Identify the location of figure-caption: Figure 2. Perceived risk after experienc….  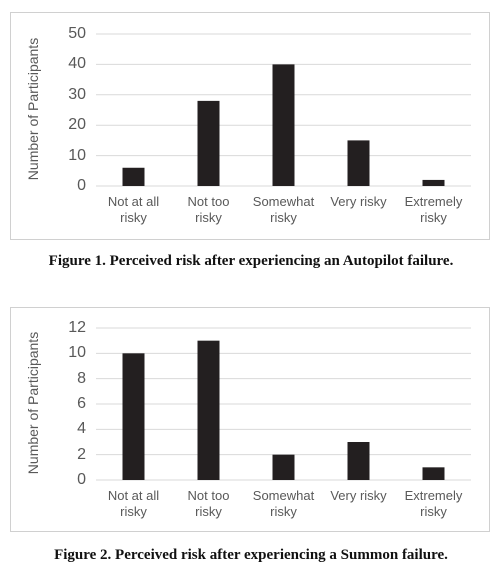
(251, 555).